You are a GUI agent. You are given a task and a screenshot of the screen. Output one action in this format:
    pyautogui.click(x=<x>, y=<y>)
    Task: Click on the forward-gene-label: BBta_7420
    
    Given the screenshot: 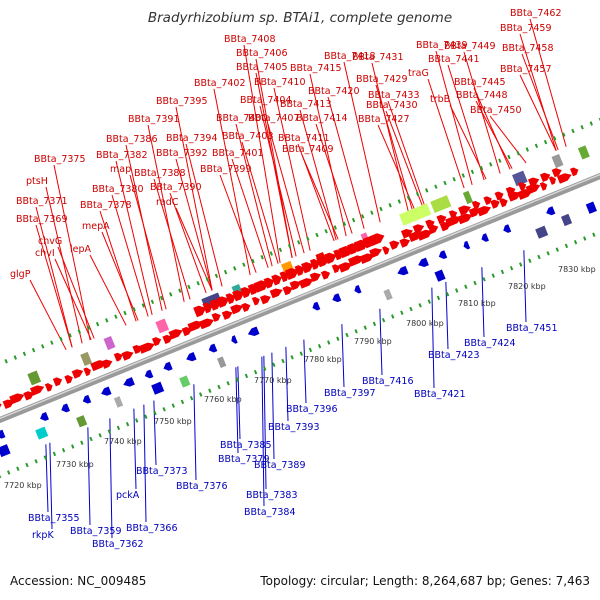 What is the action you would take?
    pyautogui.click(x=334, y=91)
    